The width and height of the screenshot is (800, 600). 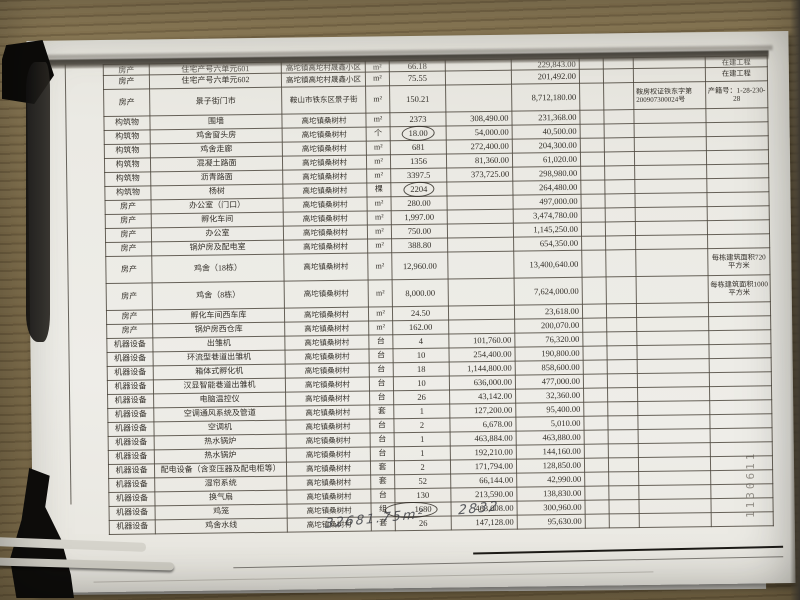 I want to click on cell-amount2: 23,618.00, so click(x=548, y=312).